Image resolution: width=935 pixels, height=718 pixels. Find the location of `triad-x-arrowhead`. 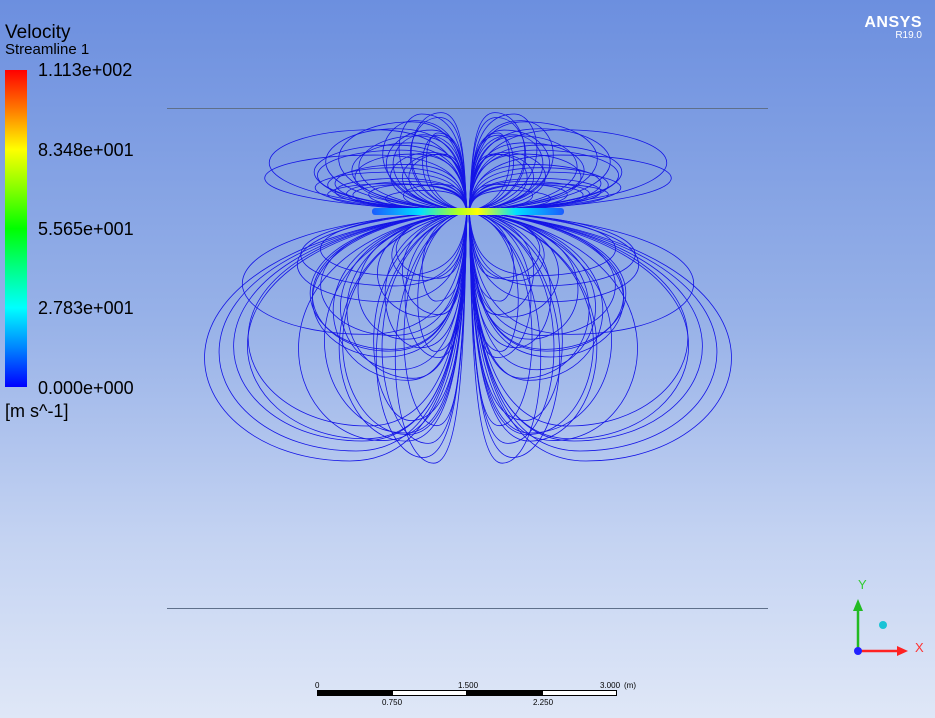

triad-x-arrowhead is located at coordinates (902, 651).